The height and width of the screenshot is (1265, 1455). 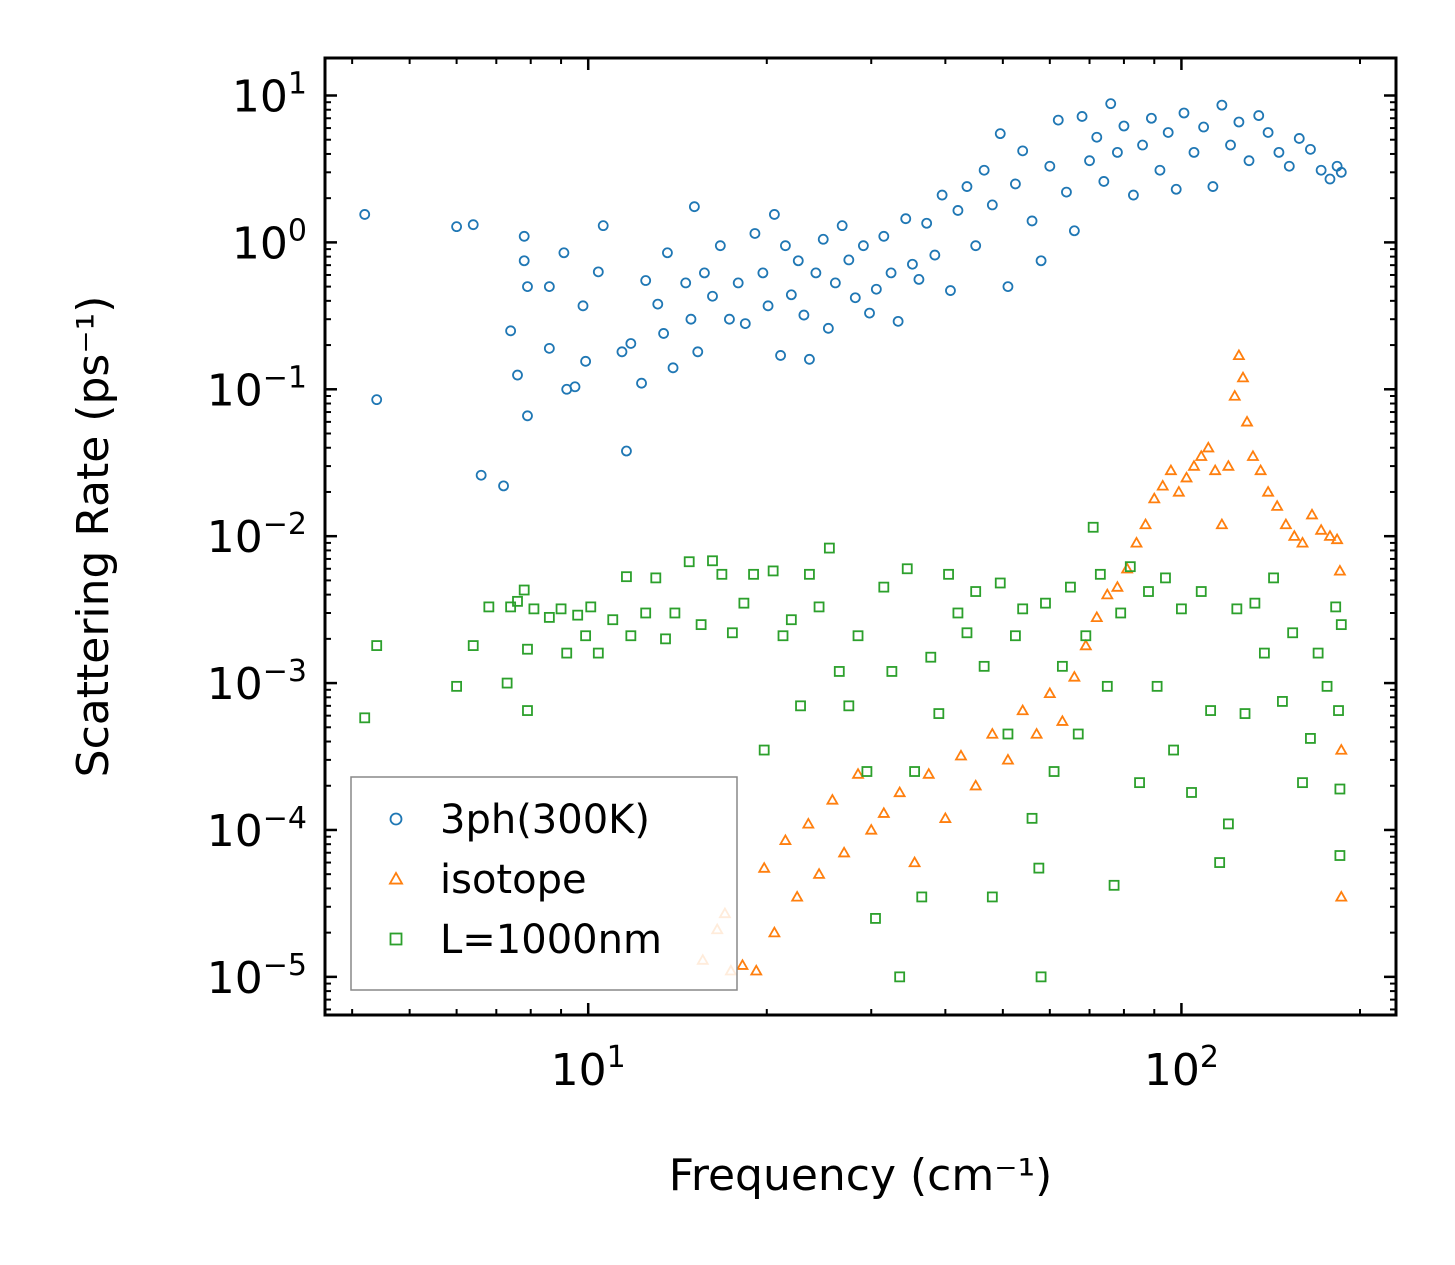 I want to click on legend-triangle-icon, so click(x=396, y=878).